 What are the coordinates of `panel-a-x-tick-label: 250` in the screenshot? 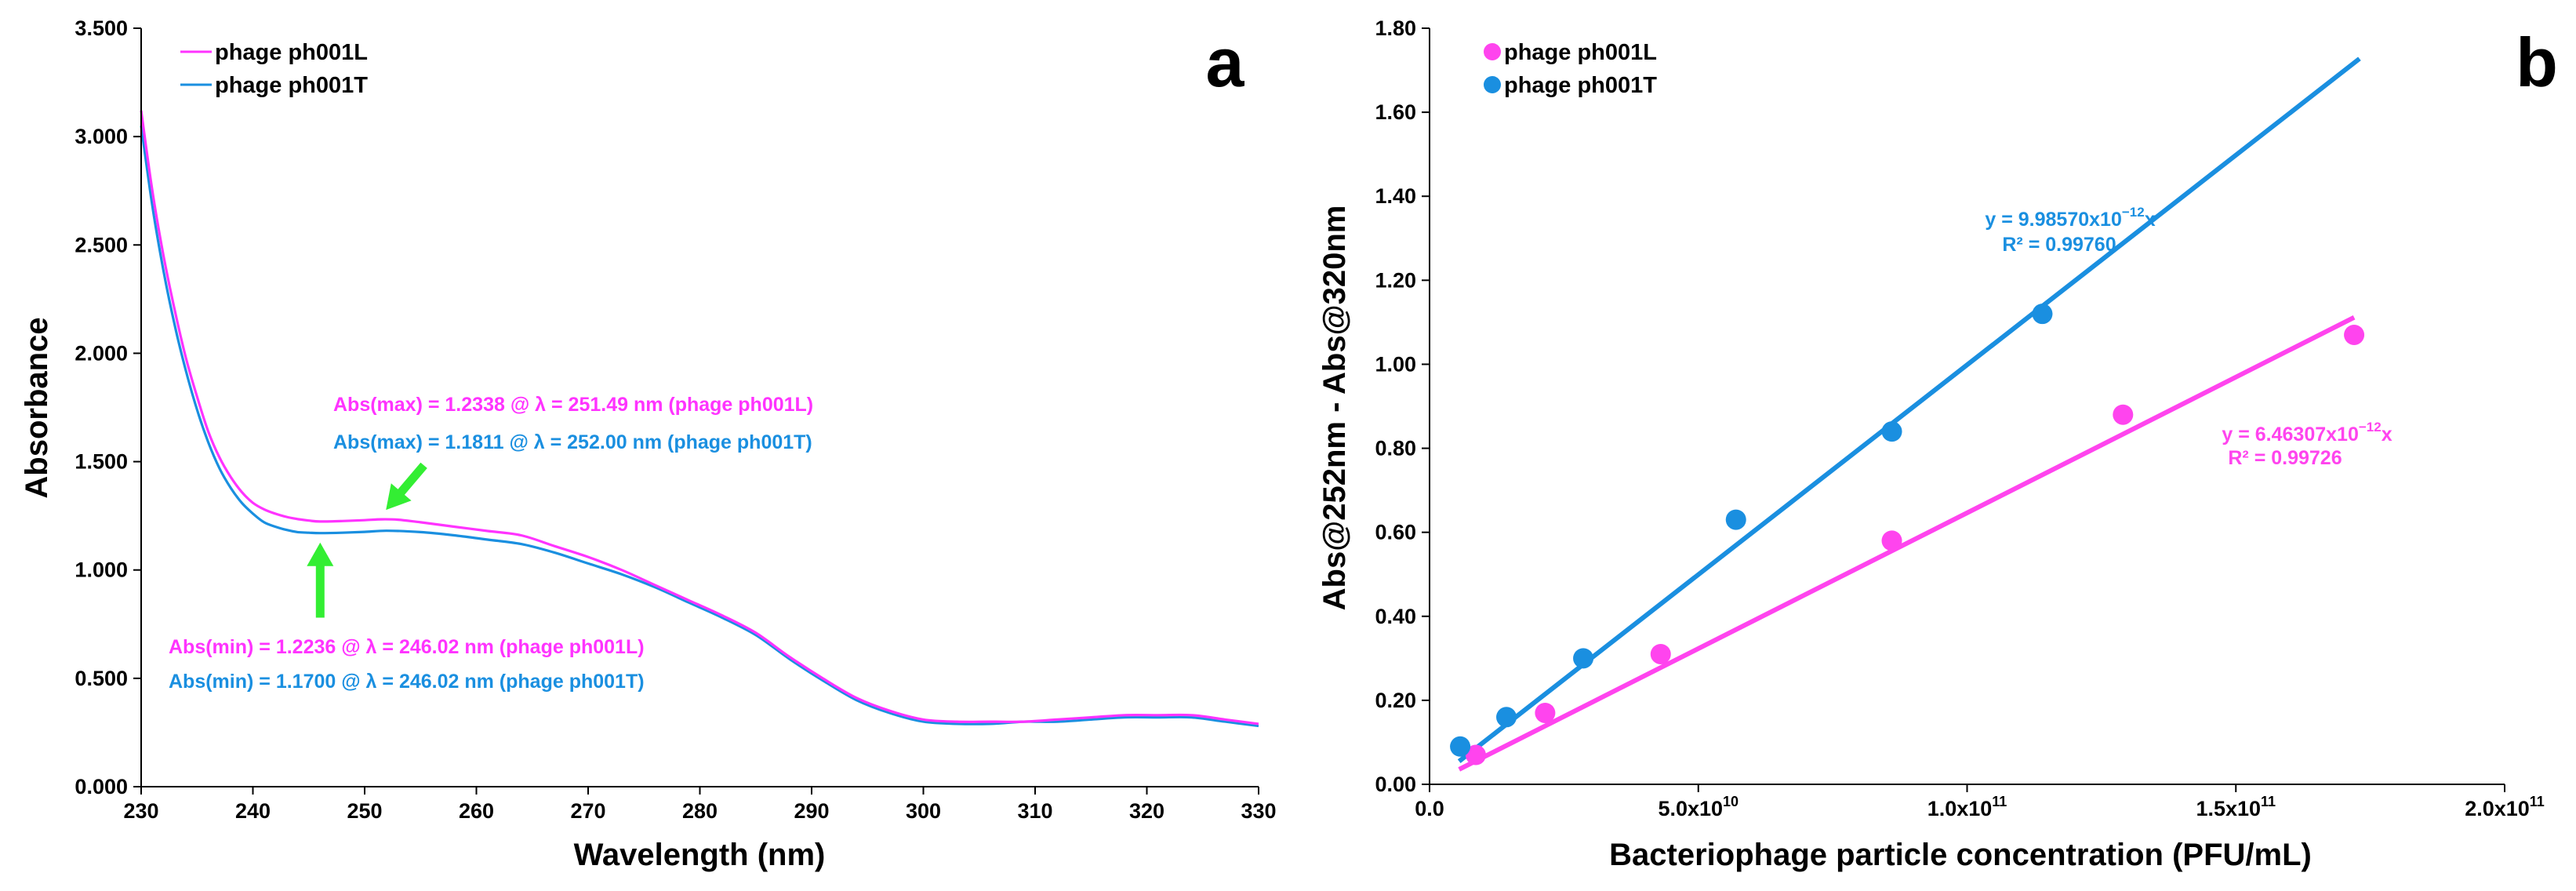 It's located at (364, 811).